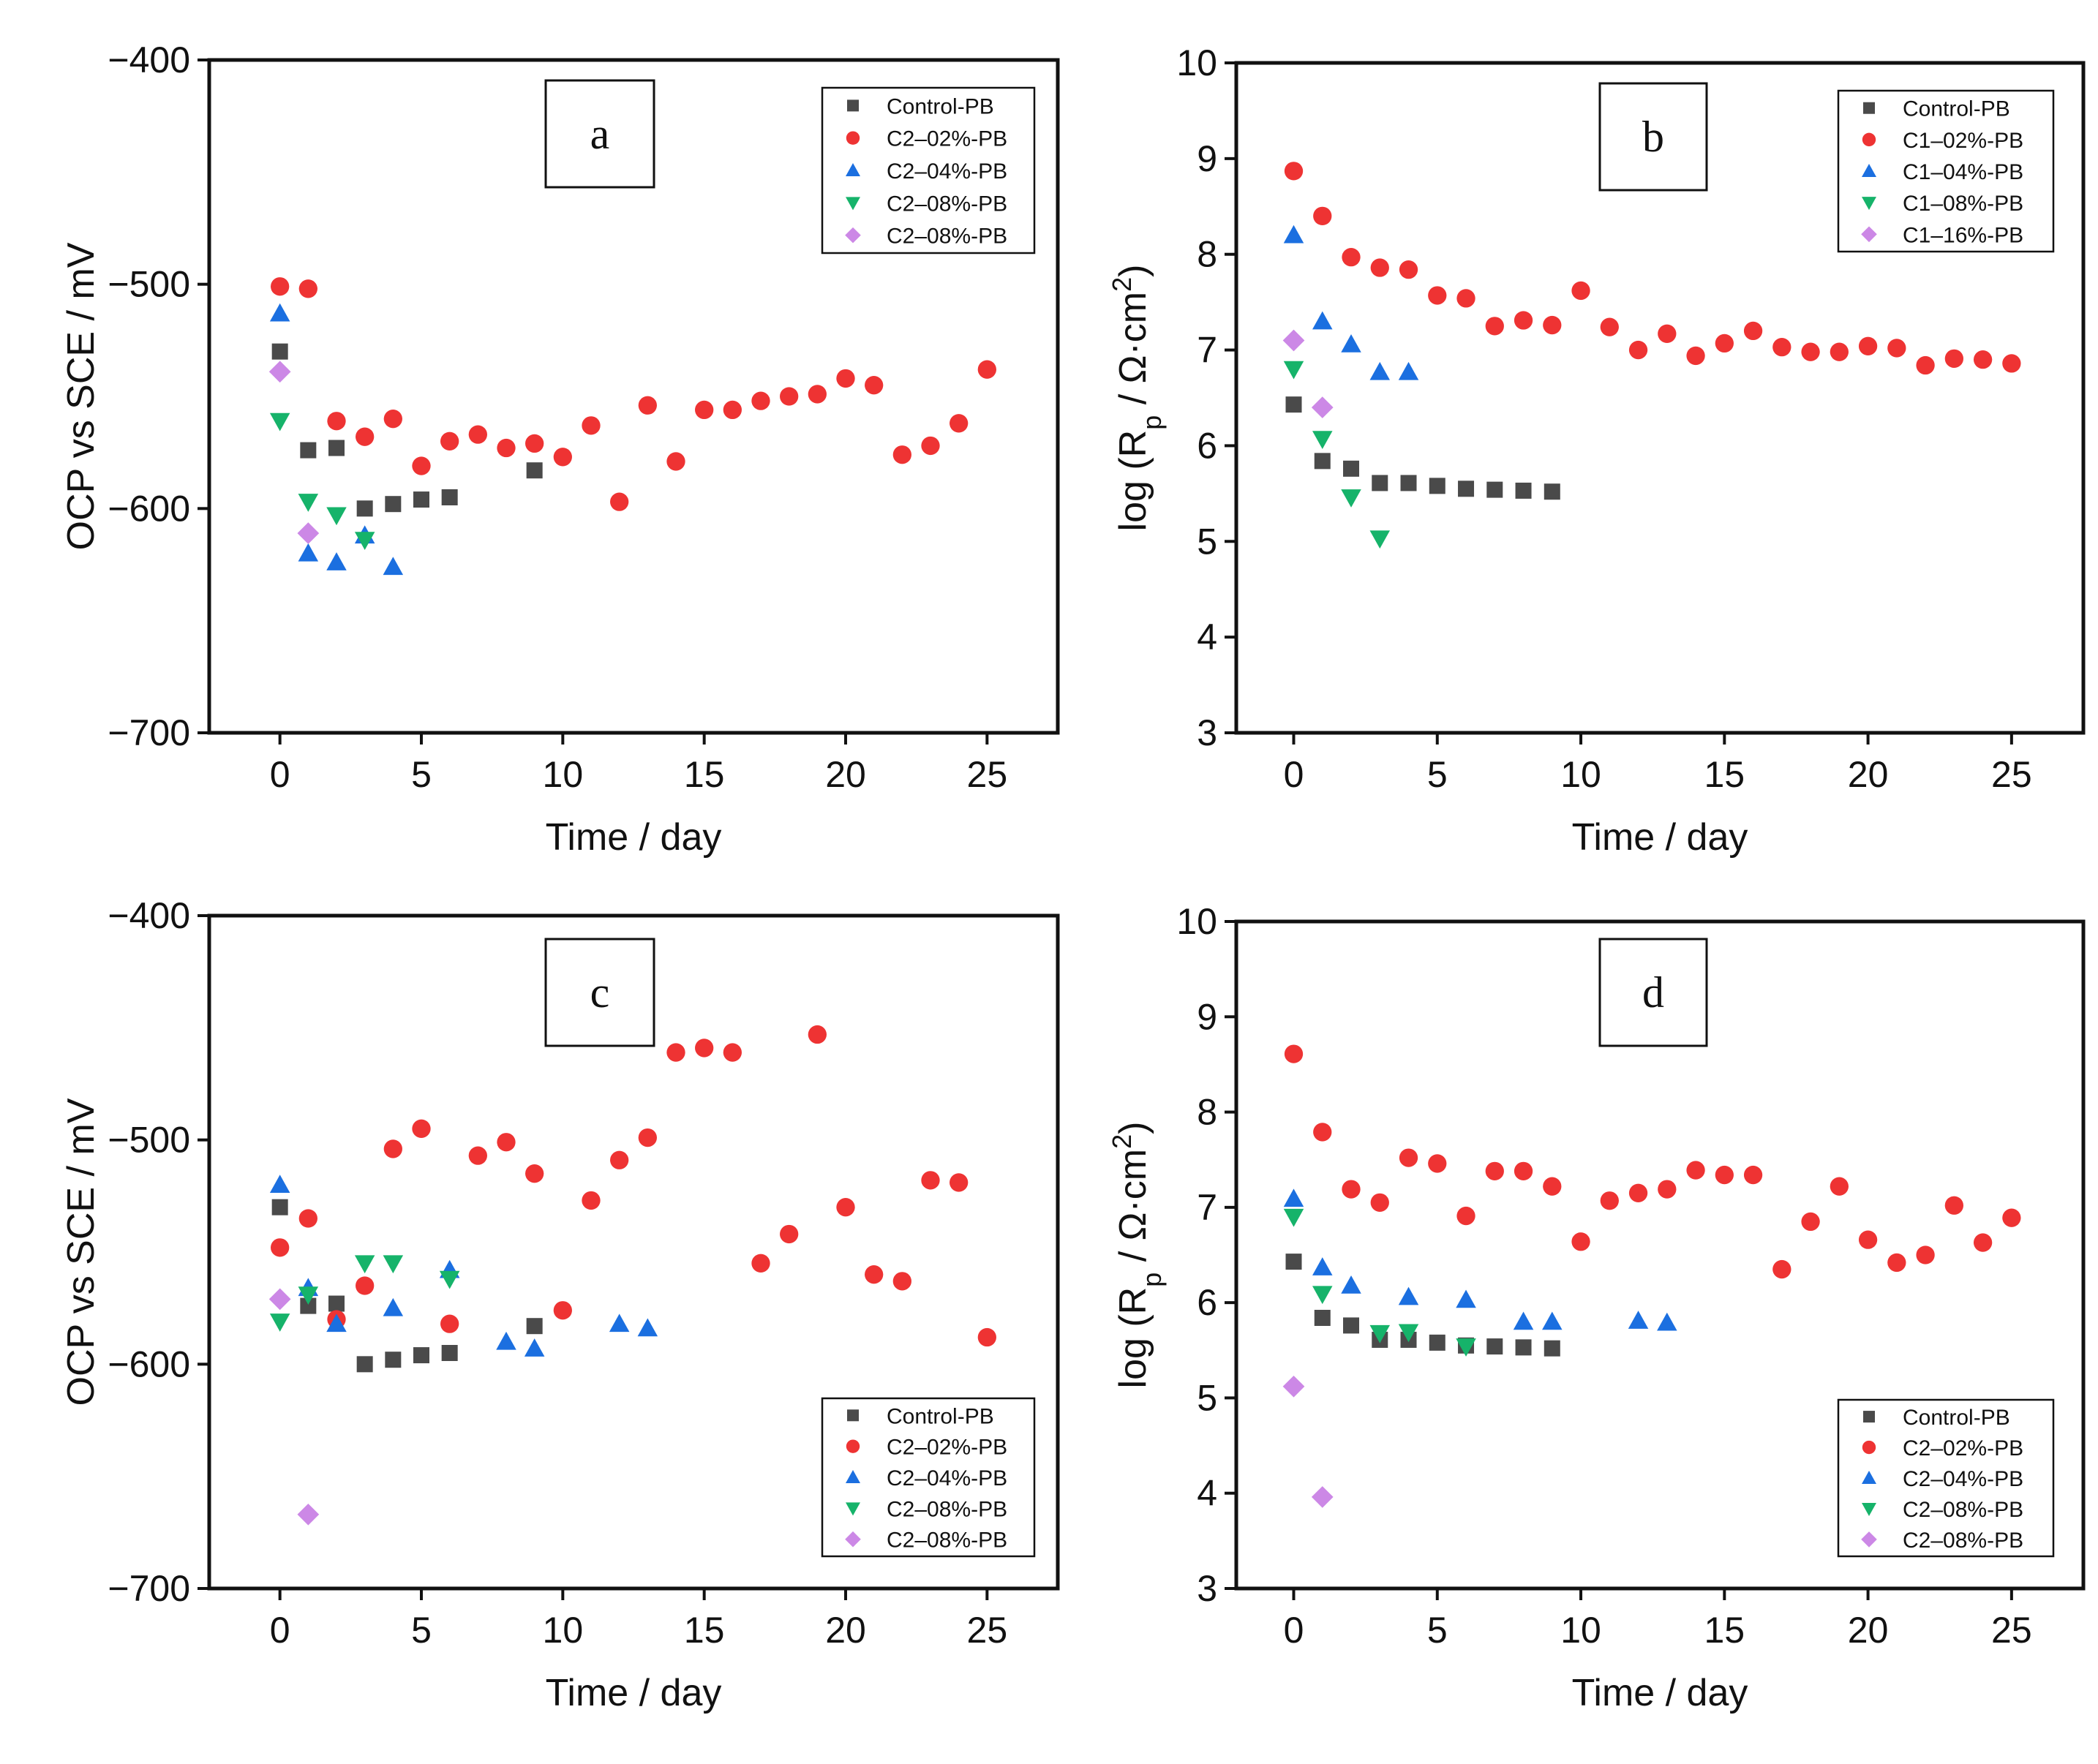 This screenshot has height=1764, width=2098. I want to click on y-tick-label: −400, so click(149, 915).